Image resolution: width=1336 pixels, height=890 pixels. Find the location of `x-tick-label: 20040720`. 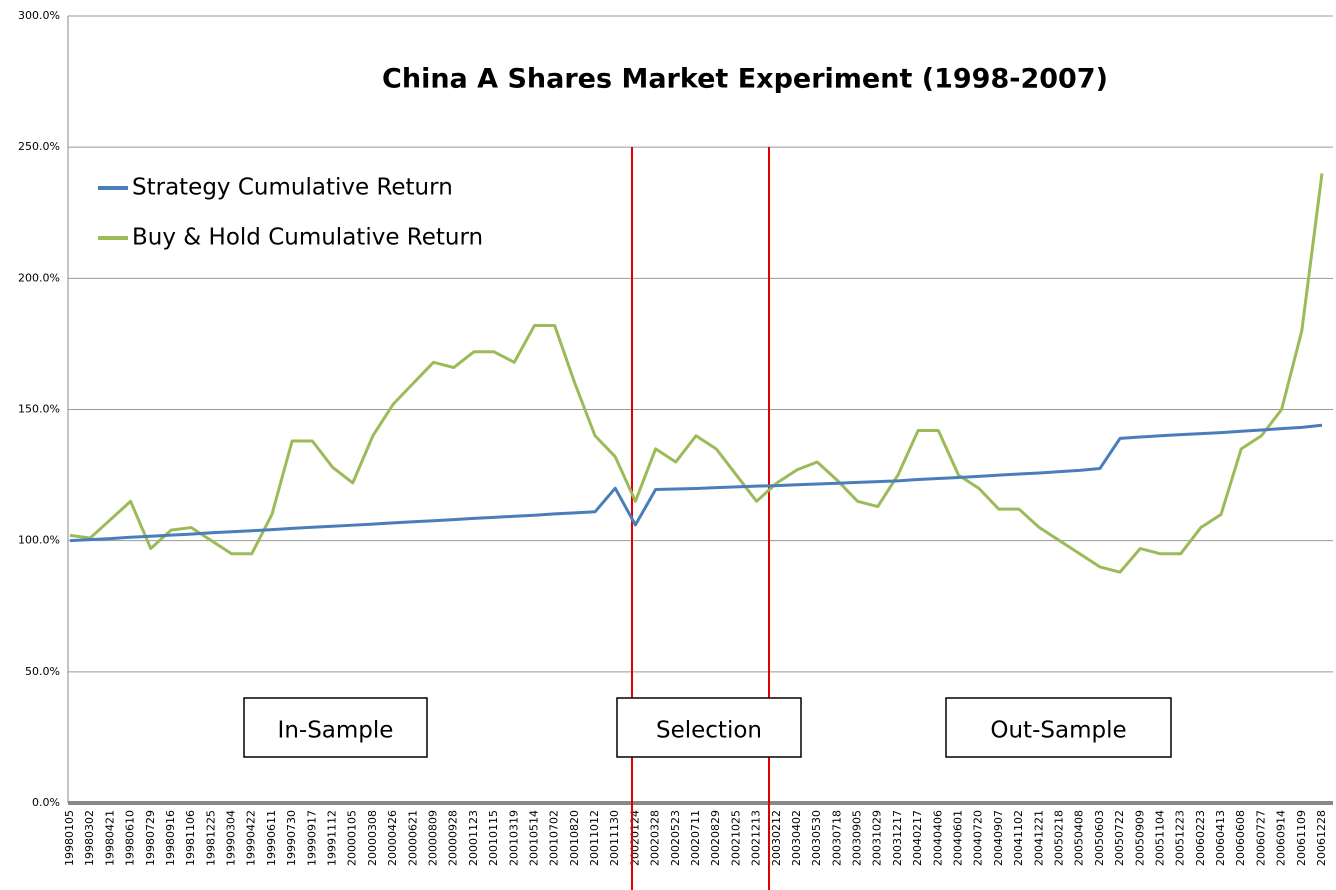

x-tick-label: 20040720 is located at coordinates (978, 838).